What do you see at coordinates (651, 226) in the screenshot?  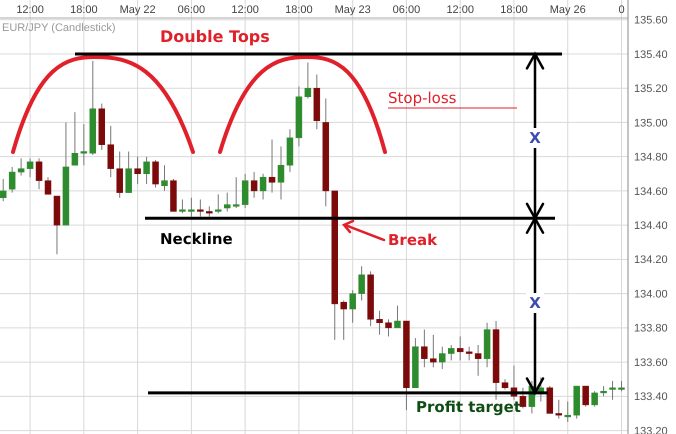 I see `y-tick-label: 134.40` at bounding box center [651, 226].